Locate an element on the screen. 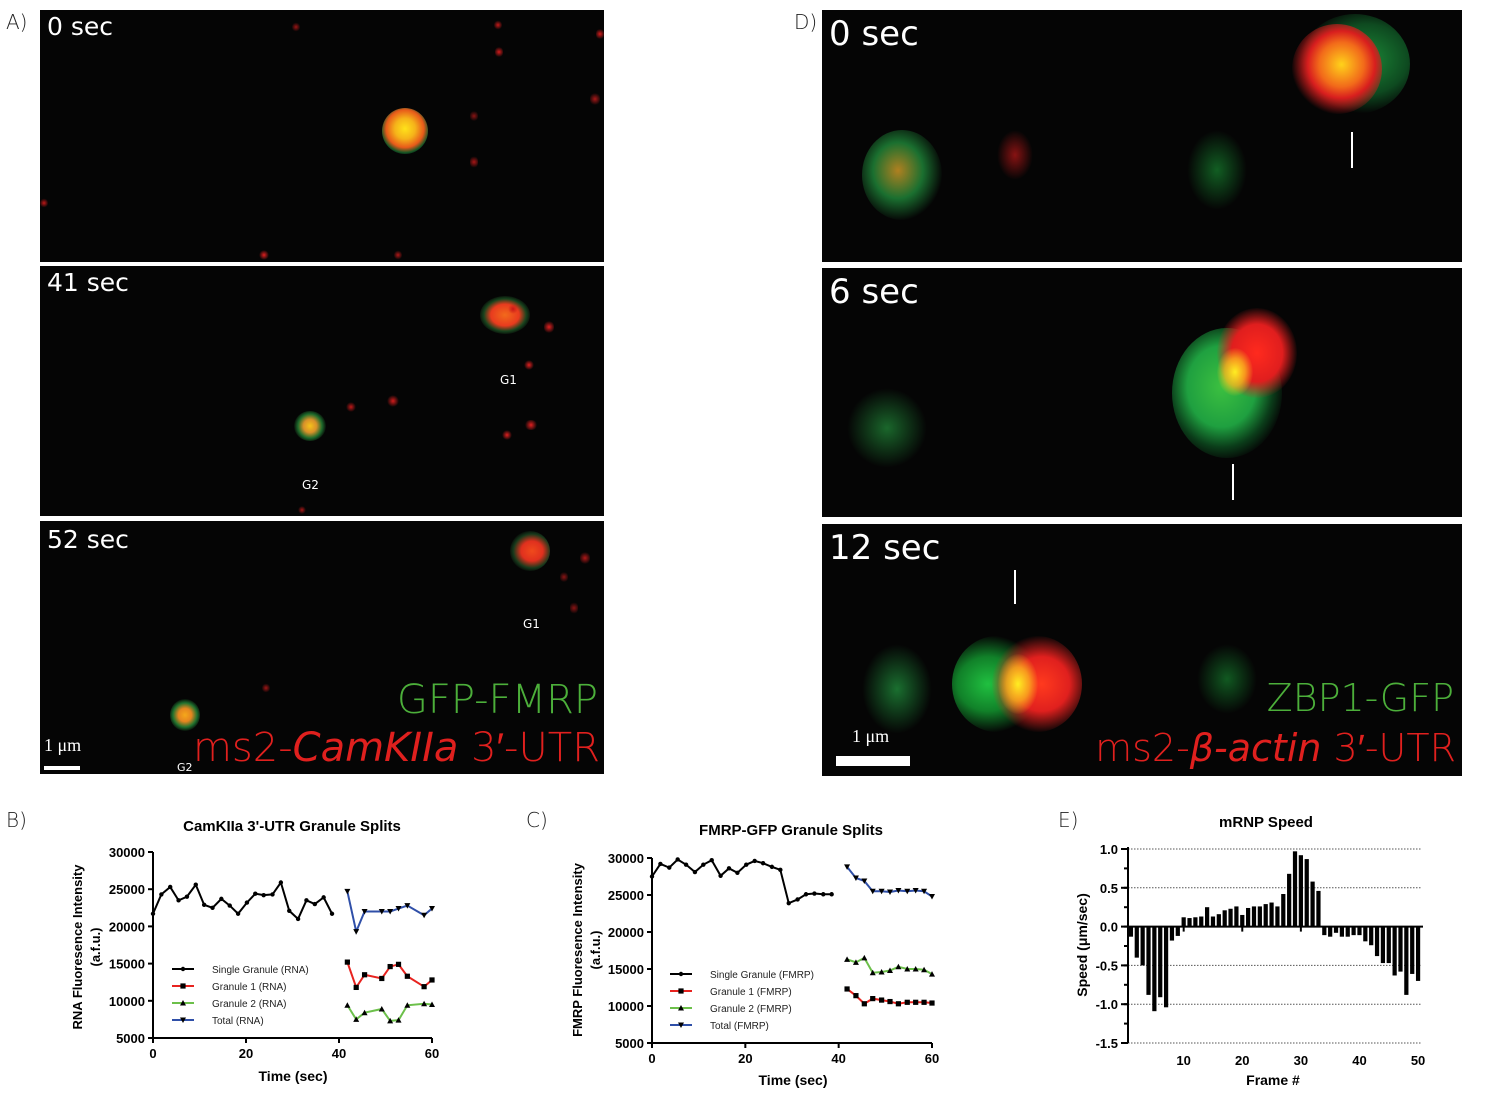 This screenshot has height=1095, width=1489. y-axis-label-line1: RNA Fluoresence Intensity is located at coordinates (77, 947).